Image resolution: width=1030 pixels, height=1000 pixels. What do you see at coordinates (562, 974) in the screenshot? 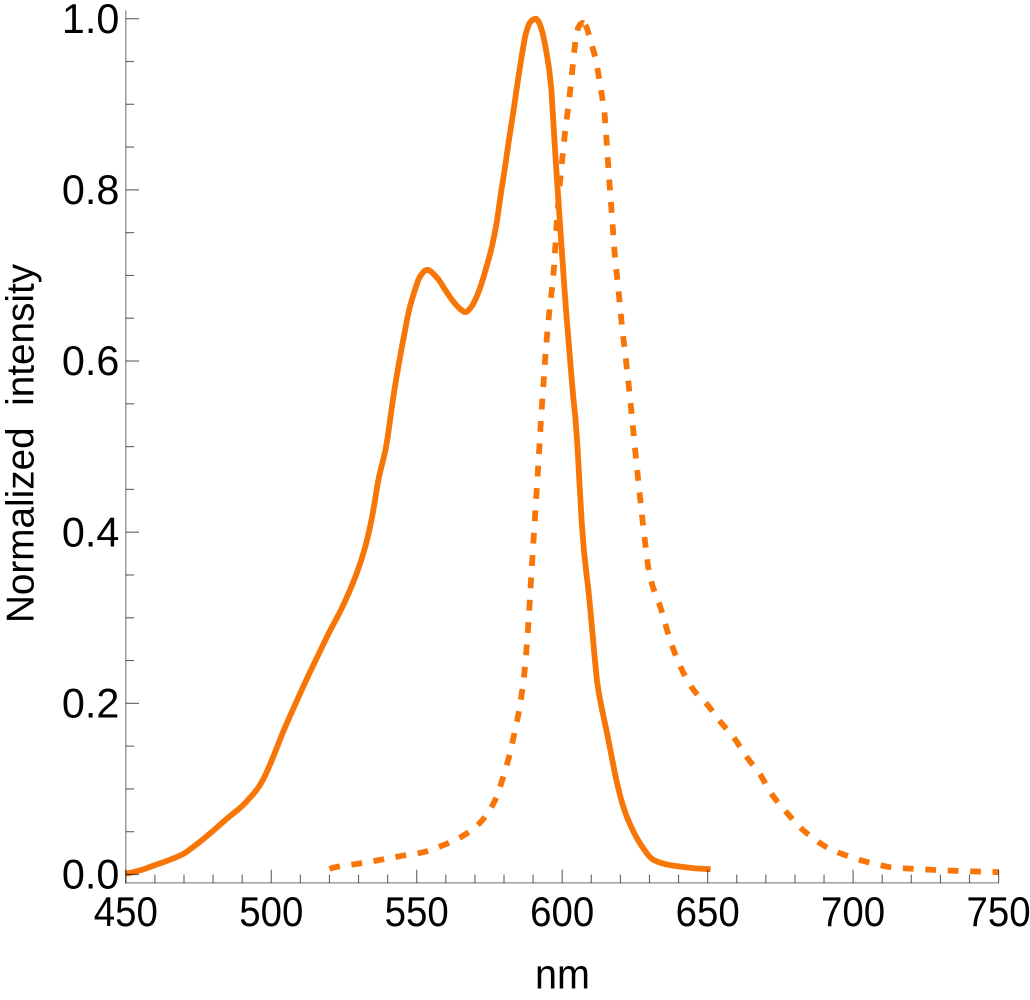
I see `svg-text: nm` at bounding box center [562, 974].